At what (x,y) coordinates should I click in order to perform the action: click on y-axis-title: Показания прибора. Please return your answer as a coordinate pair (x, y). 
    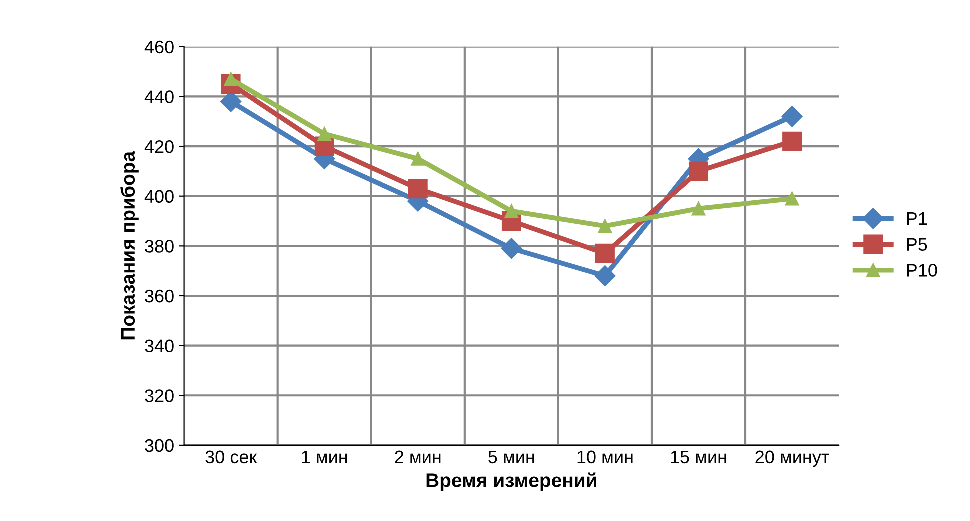
    Looking at the image, I should click on (129, 245).